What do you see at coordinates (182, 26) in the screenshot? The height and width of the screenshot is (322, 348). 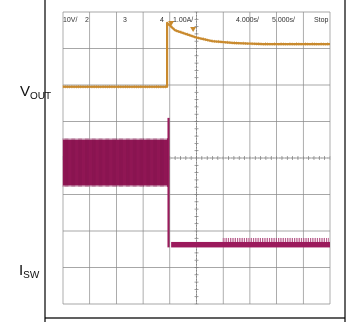 I see `trigger-markers` at bounding box center [182, 26].